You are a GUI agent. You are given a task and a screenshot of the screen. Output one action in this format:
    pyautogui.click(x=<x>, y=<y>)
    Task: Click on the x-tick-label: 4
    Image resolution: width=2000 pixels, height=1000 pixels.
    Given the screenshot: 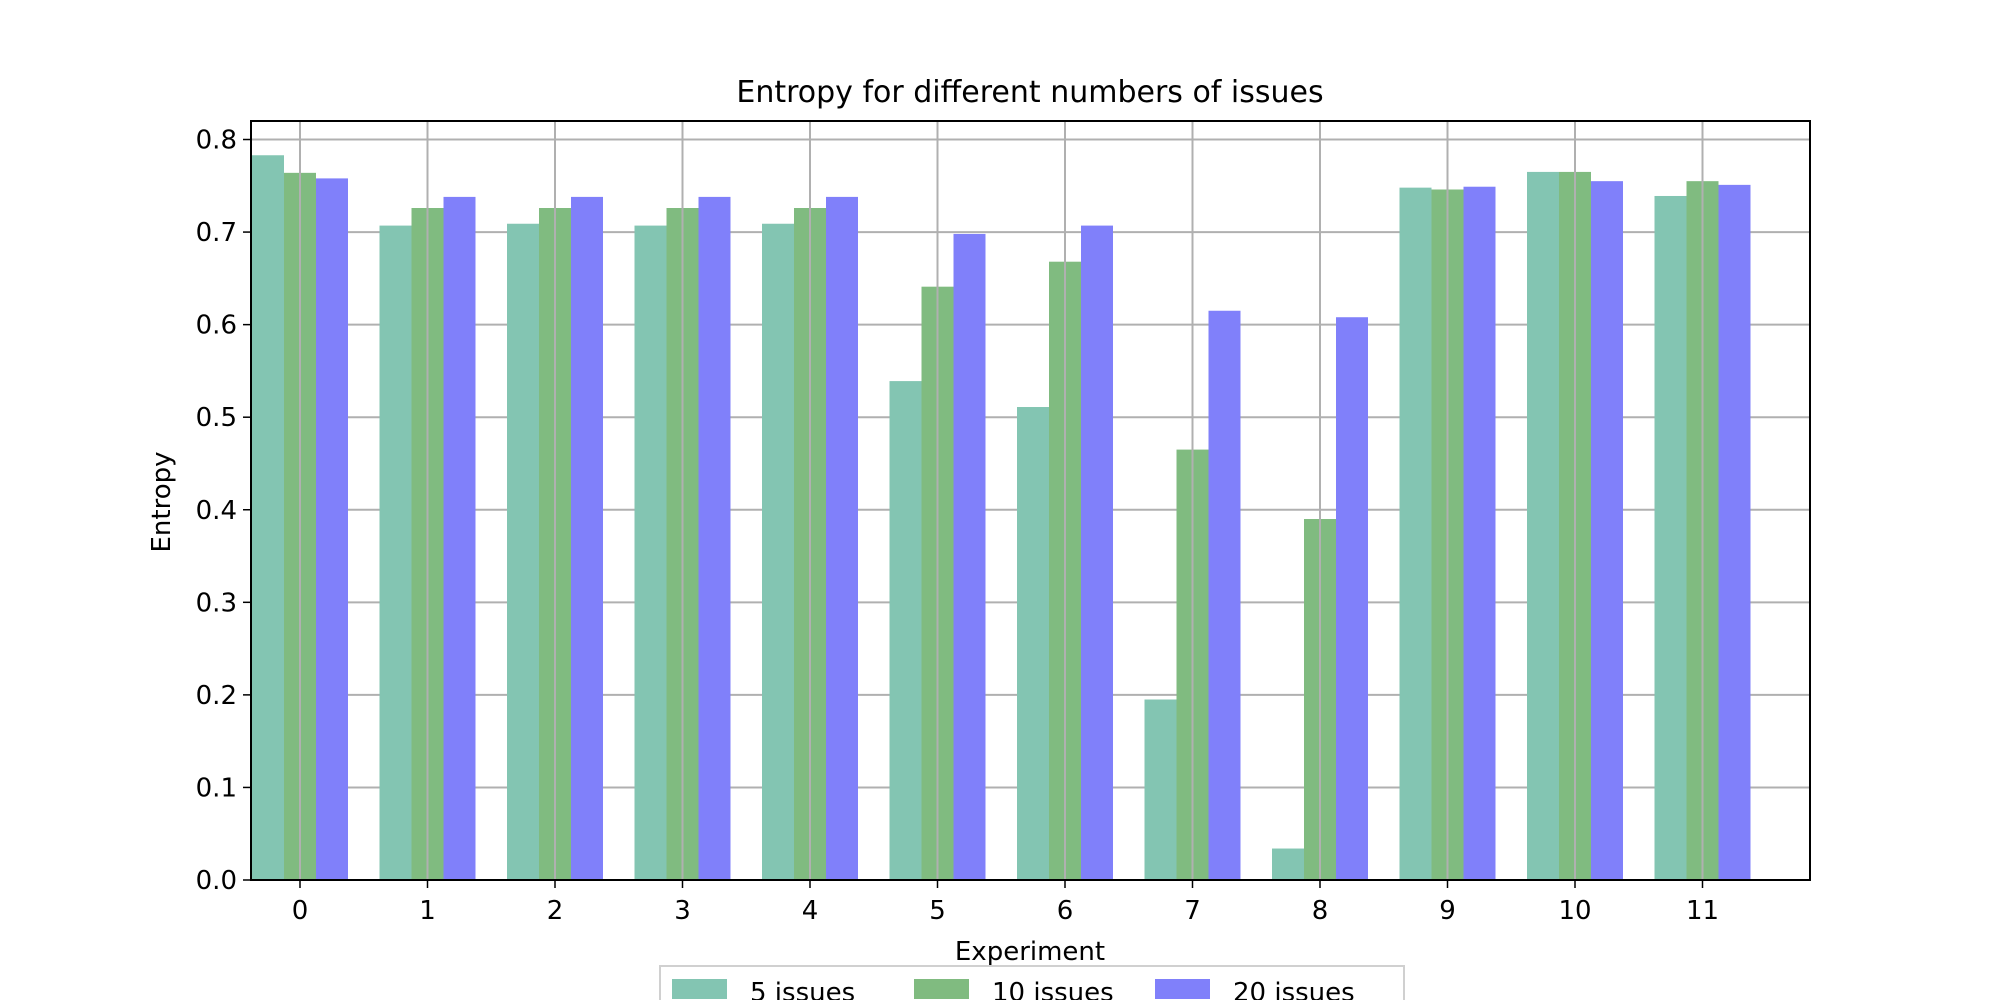 What is the action you would take?
    pyautogui.click(x=810, y=911)
    